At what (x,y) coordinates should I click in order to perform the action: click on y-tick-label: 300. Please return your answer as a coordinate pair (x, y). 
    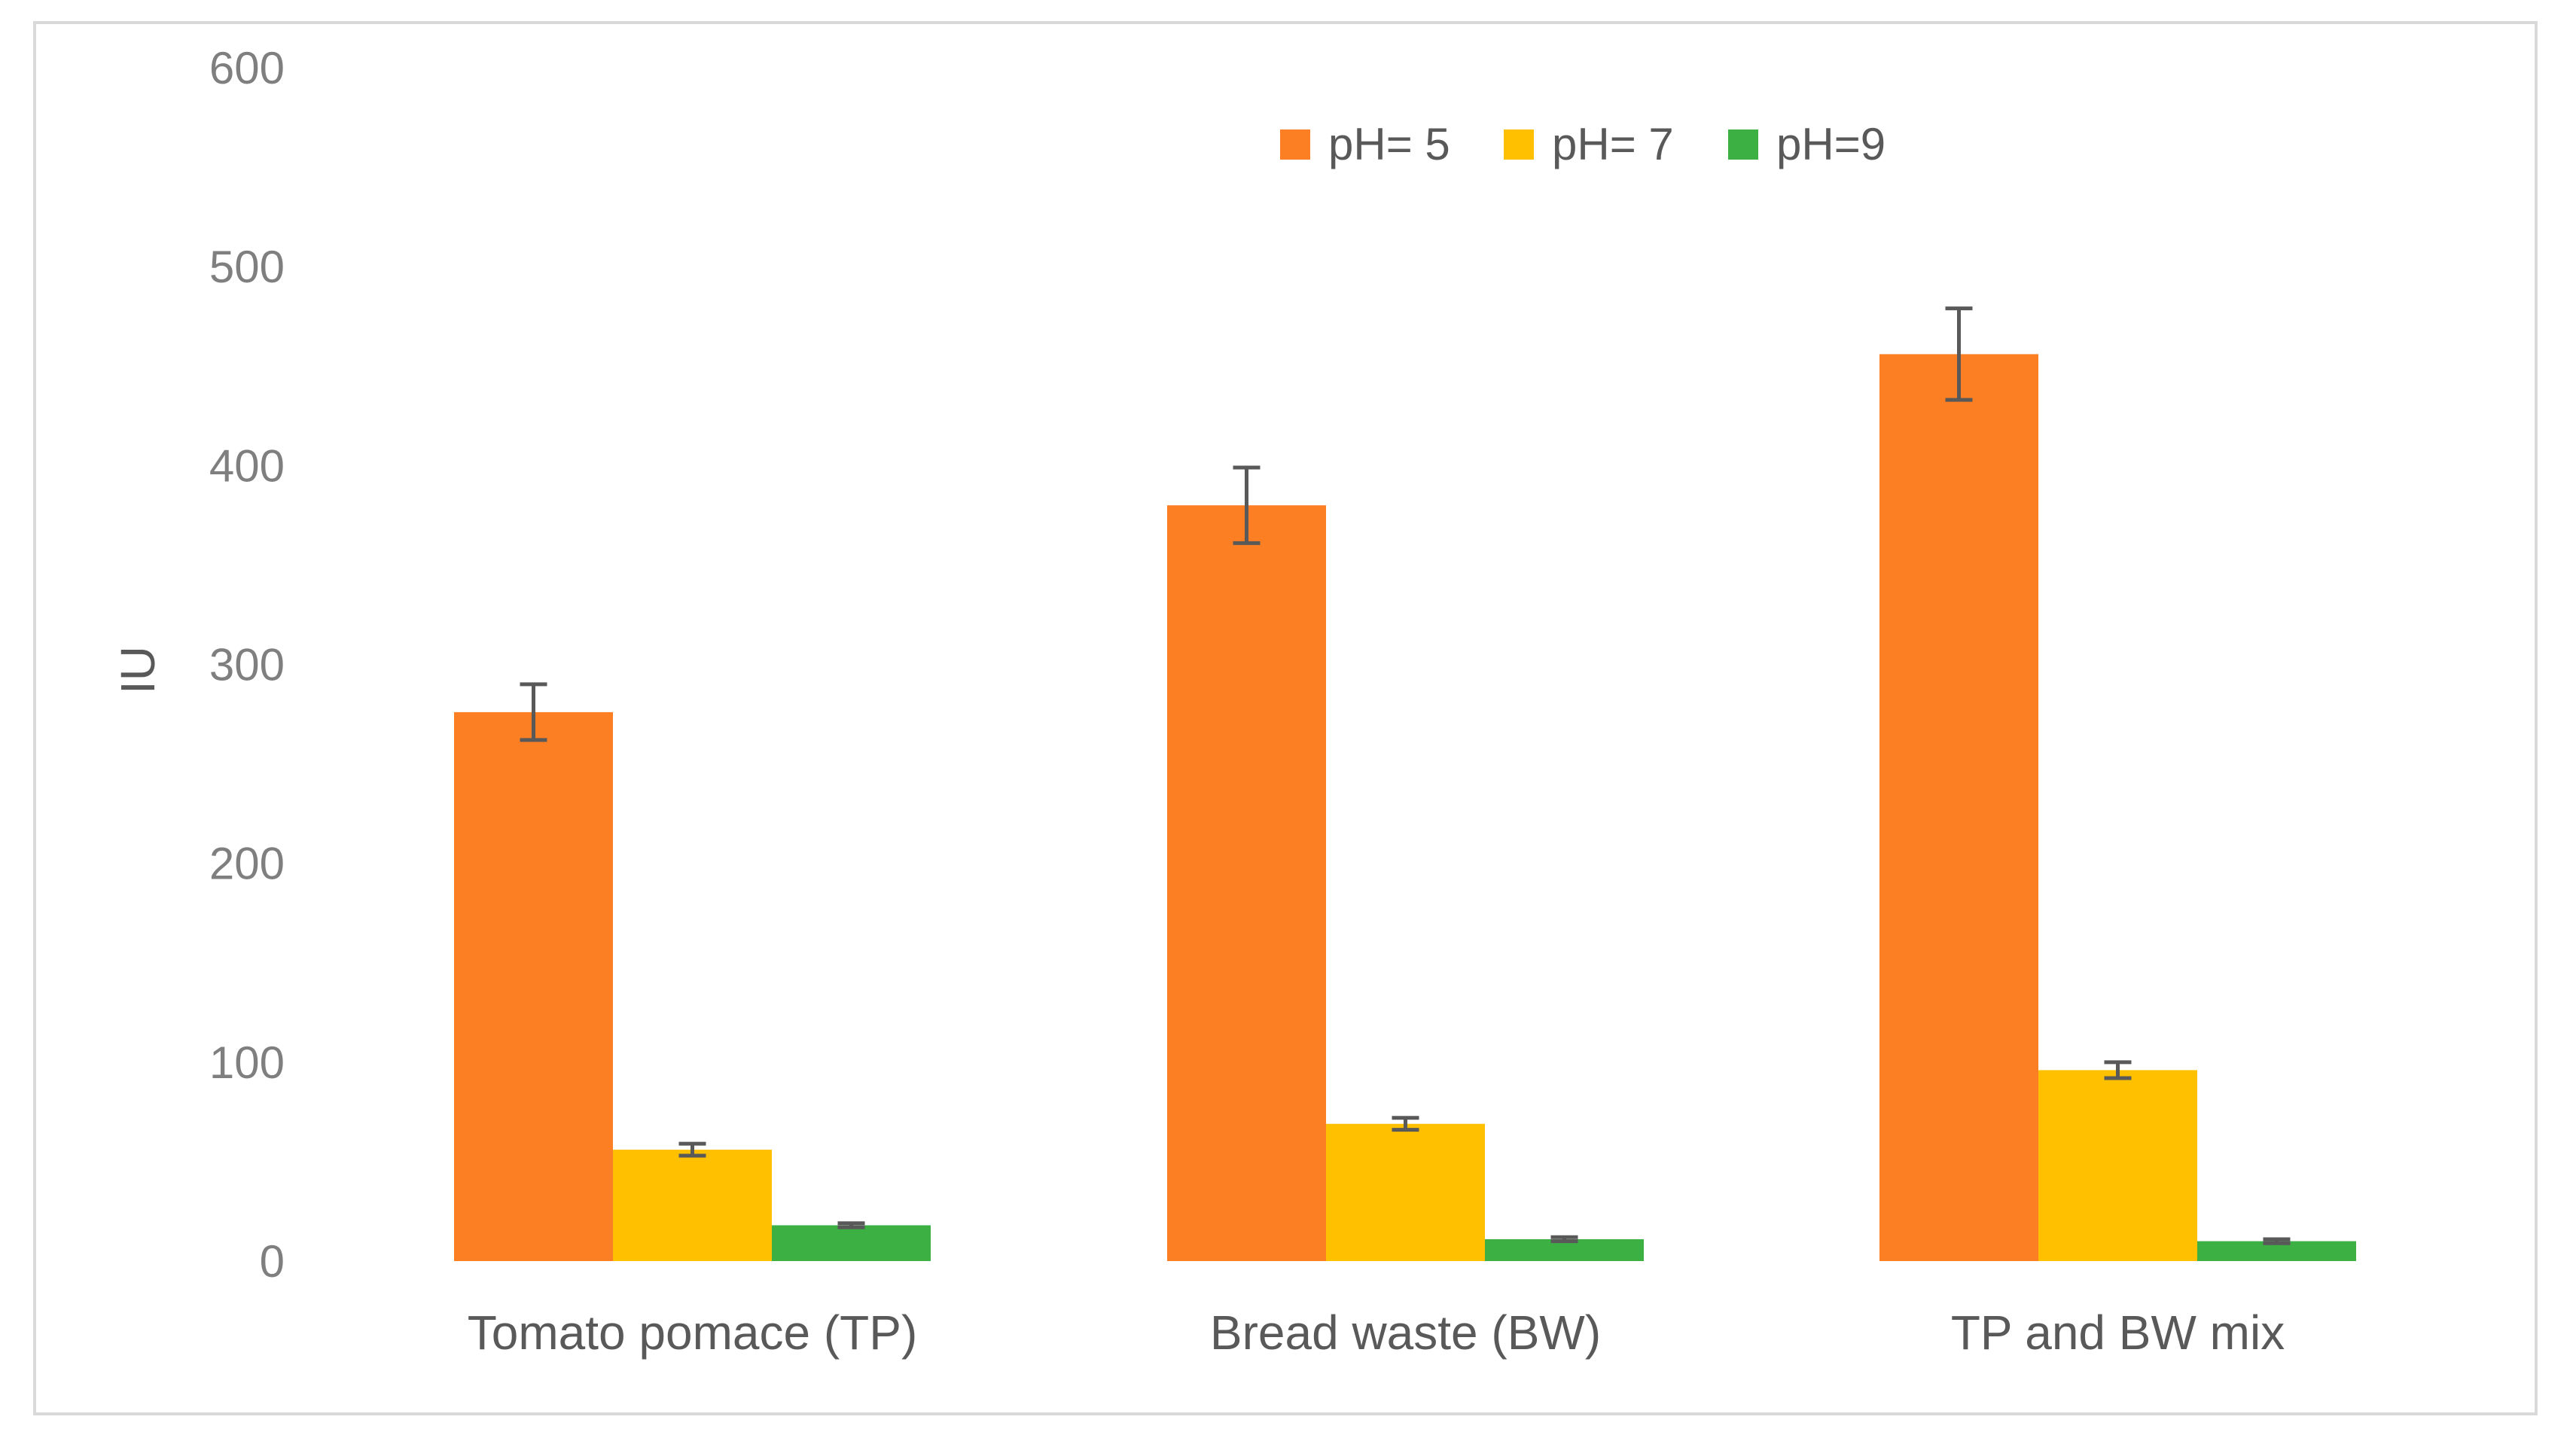
    Looking at the image, I should click on (247, 665).